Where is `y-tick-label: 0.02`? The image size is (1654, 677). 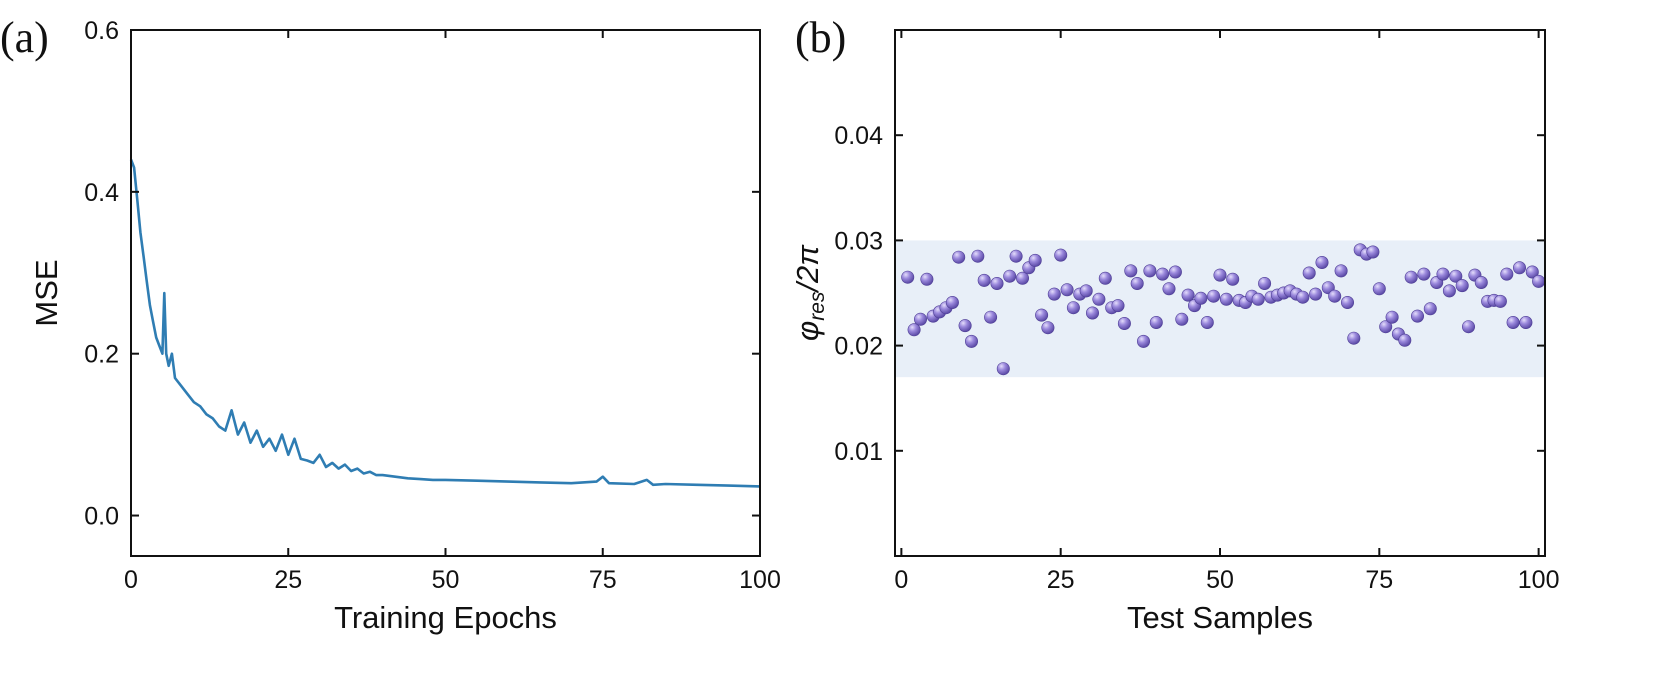 y-tick-label: 0.02 is located at coordinates (858, 347).